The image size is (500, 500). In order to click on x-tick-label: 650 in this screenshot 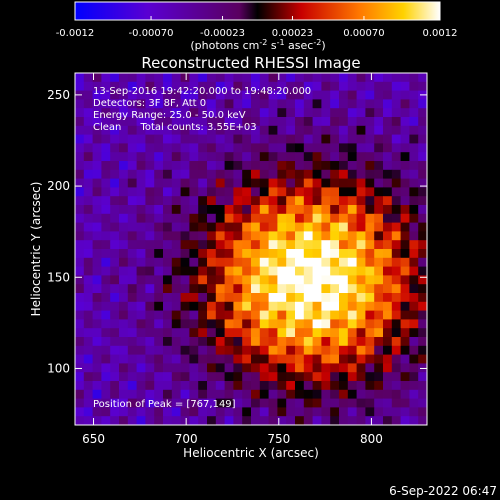, I will do `click(93, 439)`.